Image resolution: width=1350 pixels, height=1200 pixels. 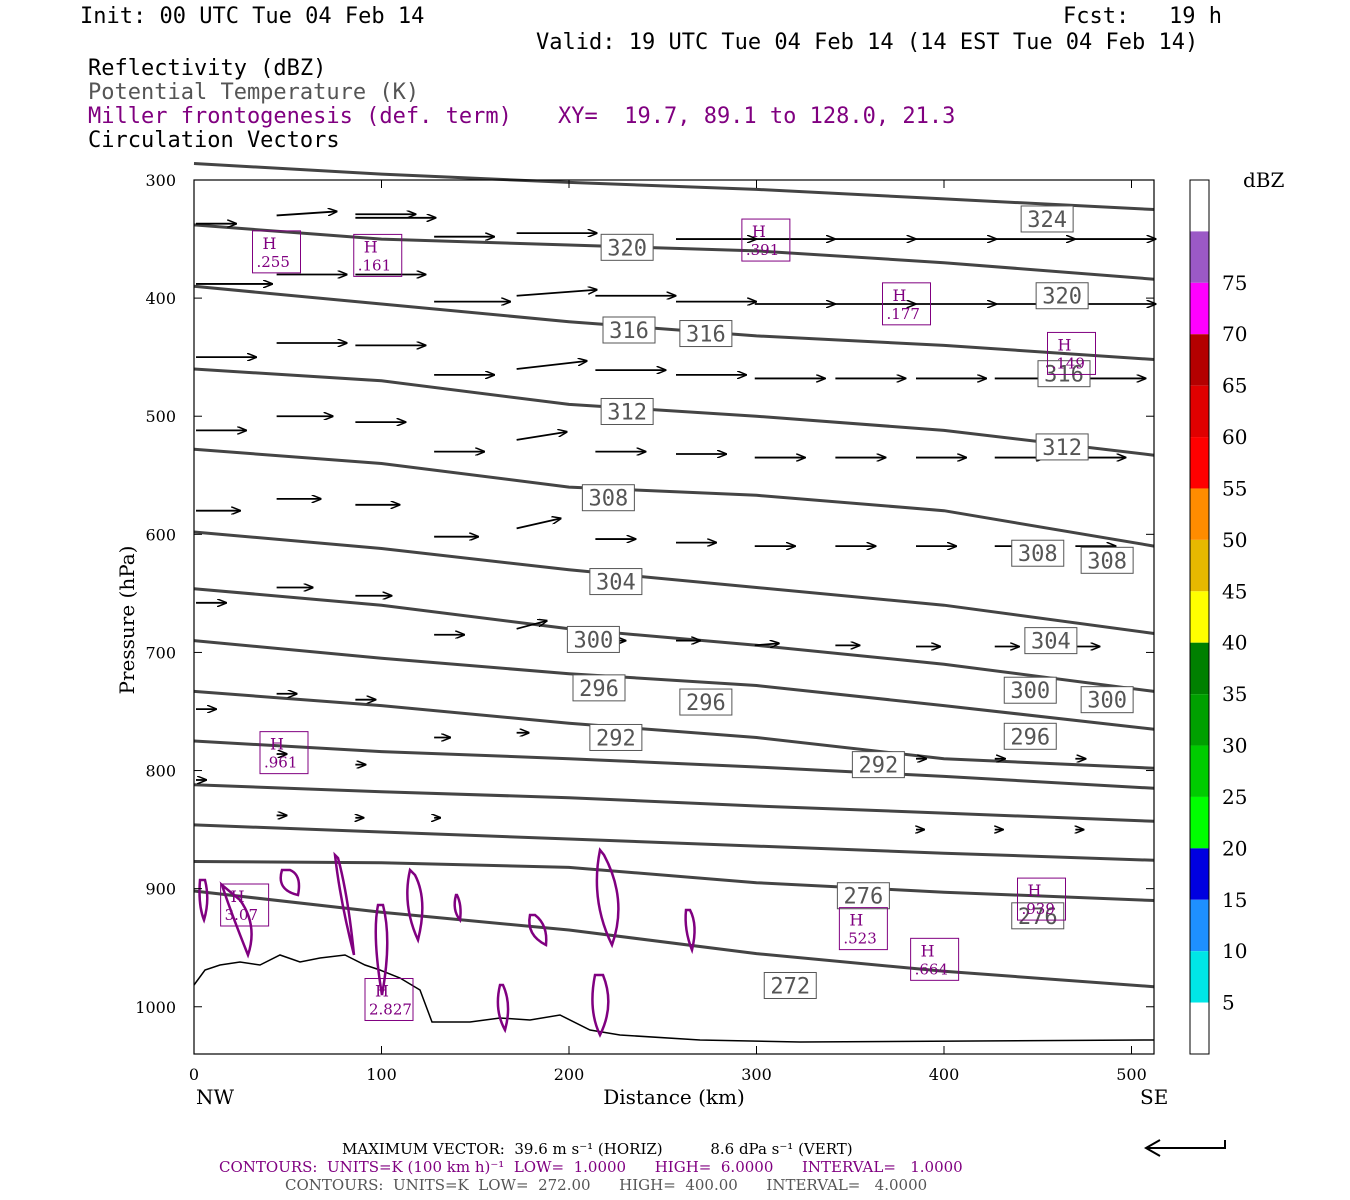 I want to click on frontogenesis-max-value: .523, so click(x=859, y=939).